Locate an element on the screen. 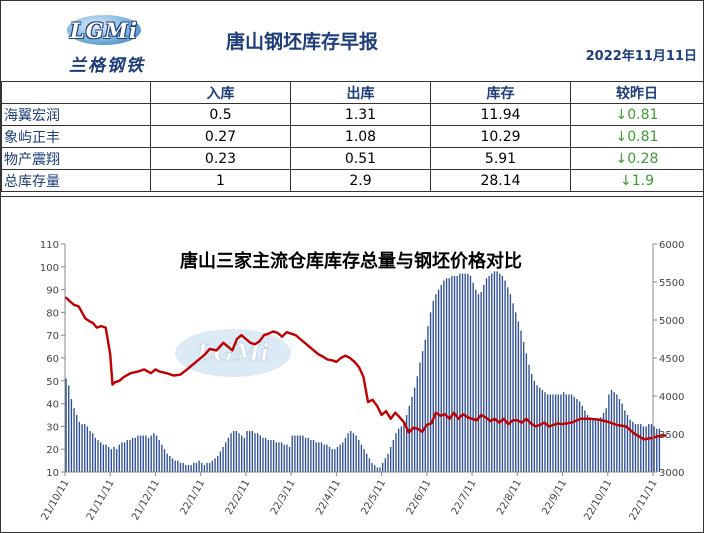  watermark-globe-icon is located at coordinates (233, 353).